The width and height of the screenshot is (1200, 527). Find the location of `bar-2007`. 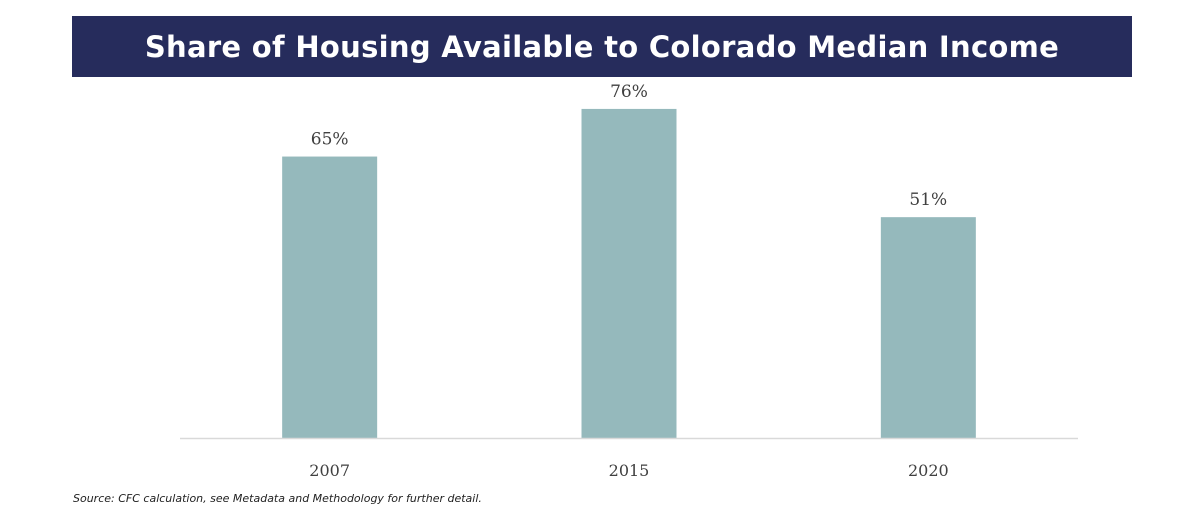

bar-2007 is located at coordinates (330, 297).